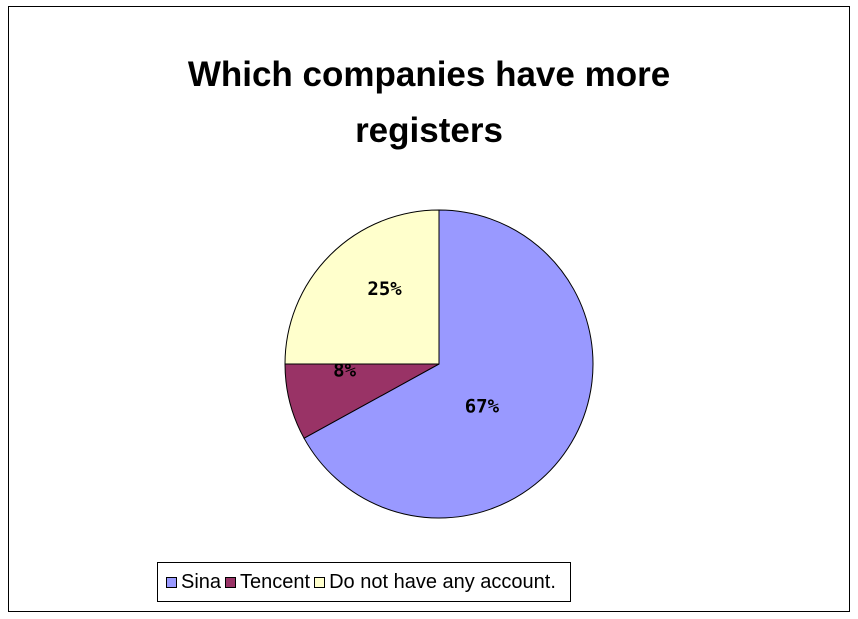  What do you see at coordinates (429, 74) in the screenshot?
I see `chart-title-line-1: Which companies have more` at bounding box center [429, 74].